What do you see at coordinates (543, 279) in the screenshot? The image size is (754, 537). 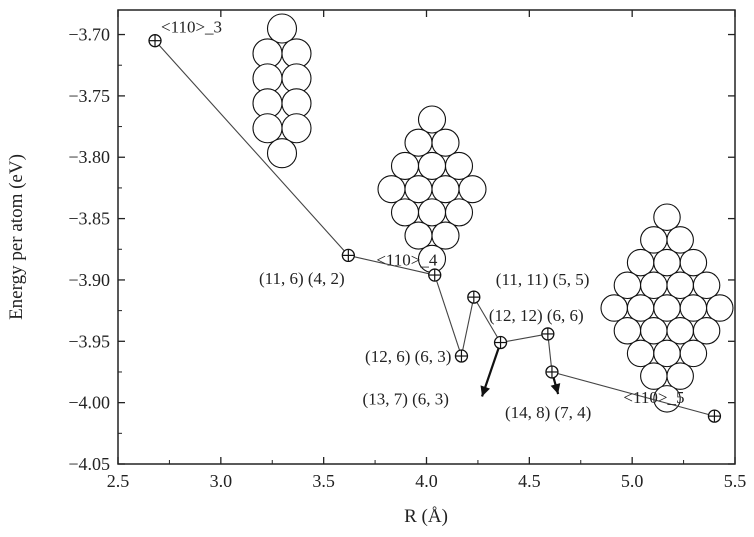 I see `point-label: (11, 11) (5, 5)` at bounding box center [543, 279].